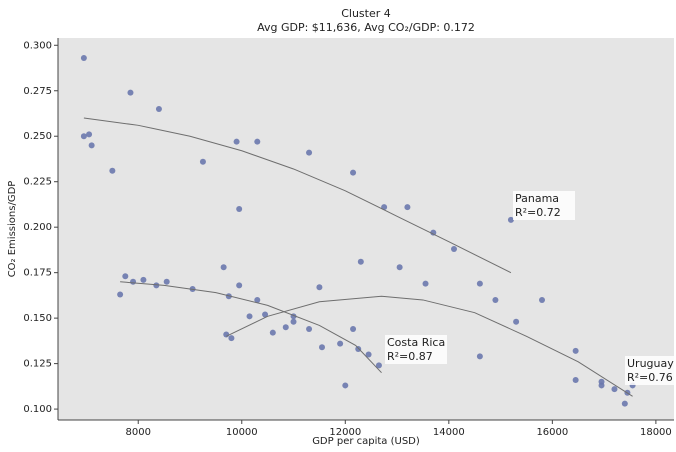 The width and height of the screenshot is (676, 452). What do you see at coordinates (366, 441) in the screenshot?
I see `x-axis-label: GDP per capita (USD)` at bounding box center [366, 441].